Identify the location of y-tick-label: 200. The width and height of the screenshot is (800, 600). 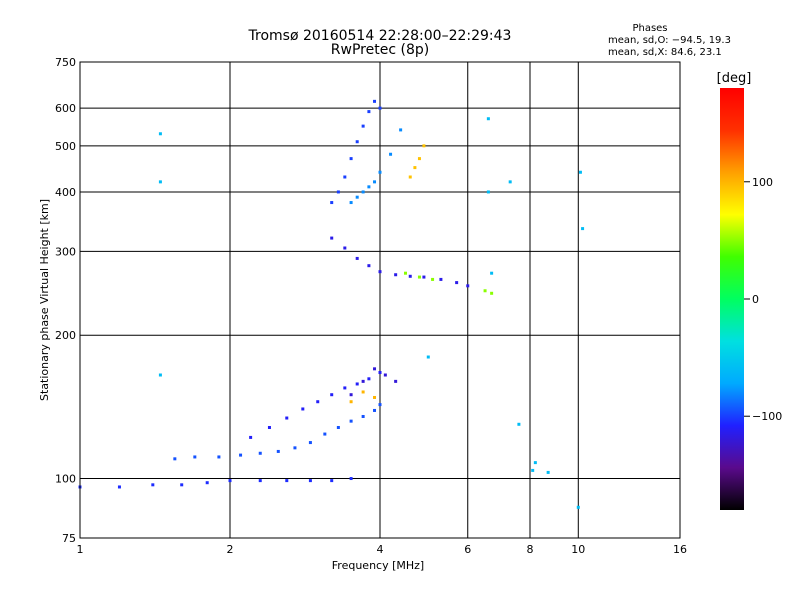
(65, 335).